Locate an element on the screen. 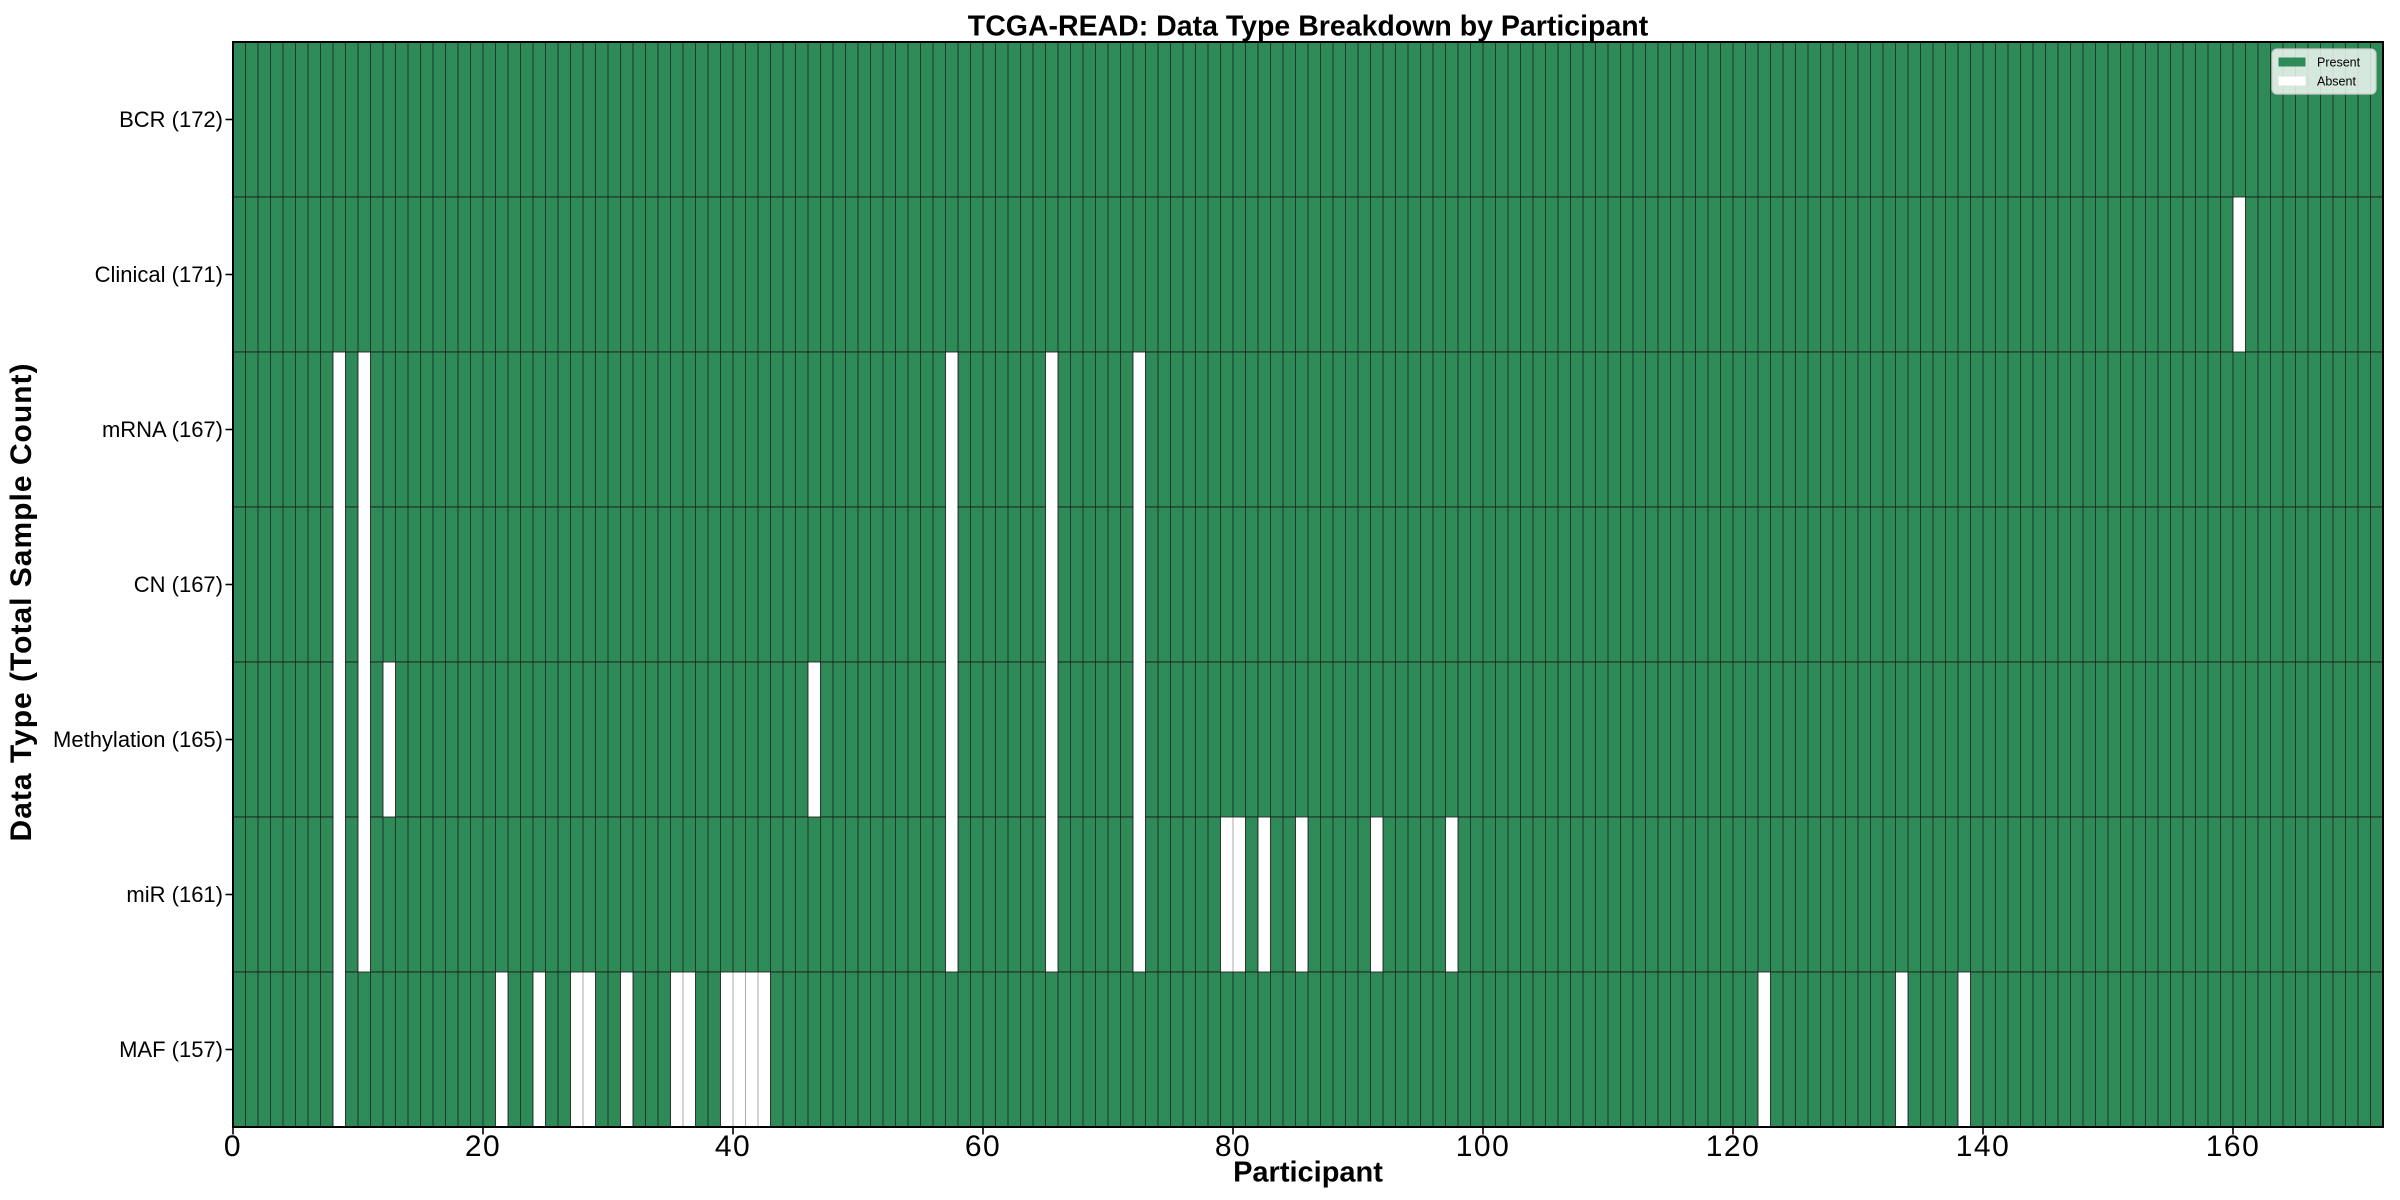 Image resolution: width=2400 pixels, height=1200 pixels. svg-text: 60 is located at coordinates (983, 1146).